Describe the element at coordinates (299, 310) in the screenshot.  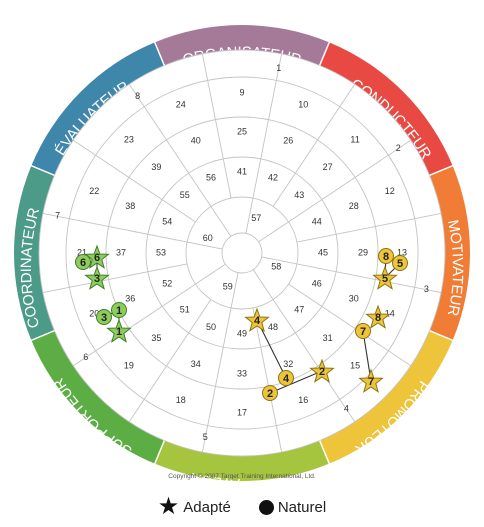
I see `position-number: 47` at that location.